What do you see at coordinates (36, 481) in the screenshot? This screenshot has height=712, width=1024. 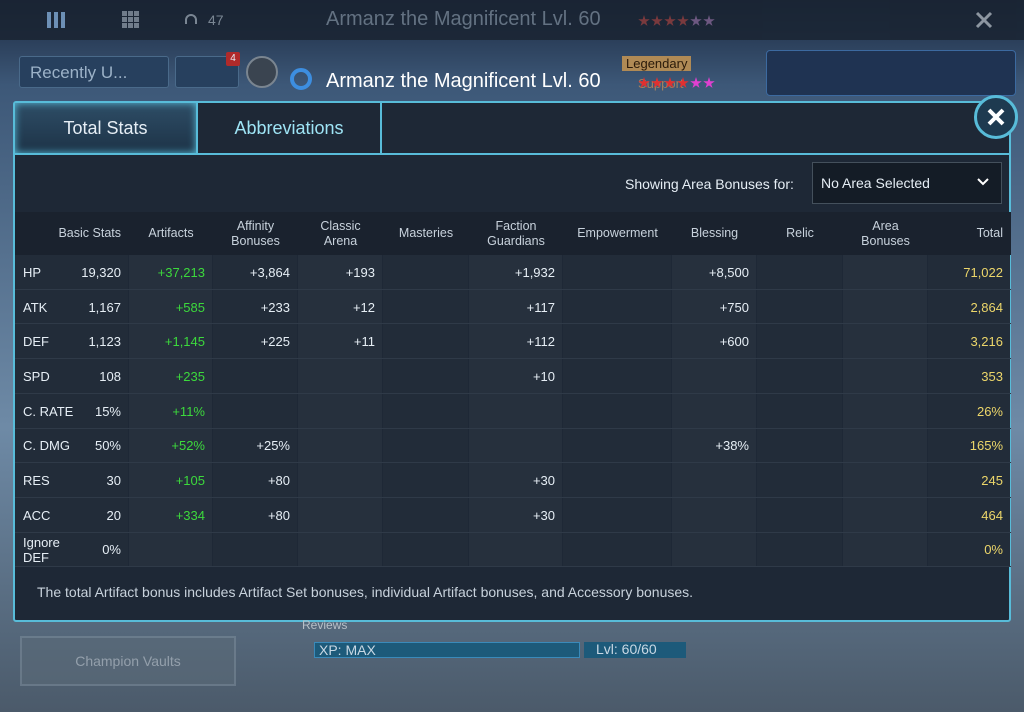 I see `stat-name: RES` at bounding box center [36, 481].